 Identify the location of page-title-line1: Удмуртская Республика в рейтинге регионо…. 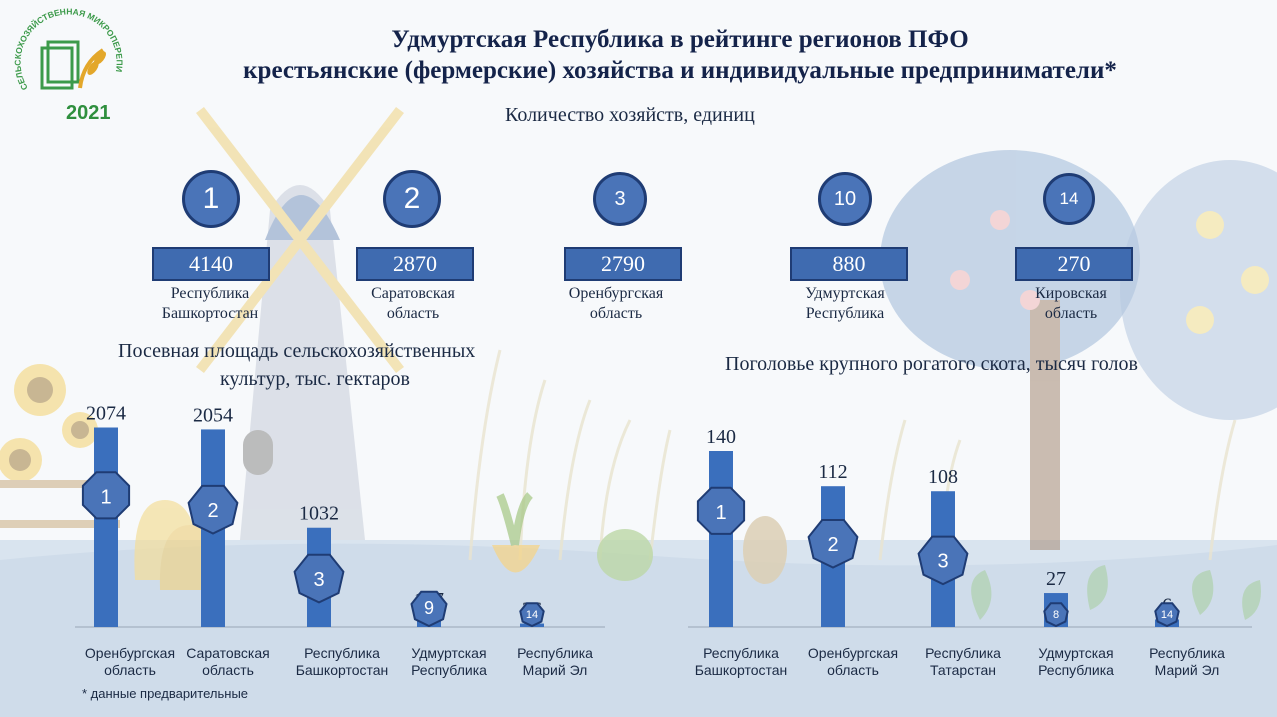
(680, 39).